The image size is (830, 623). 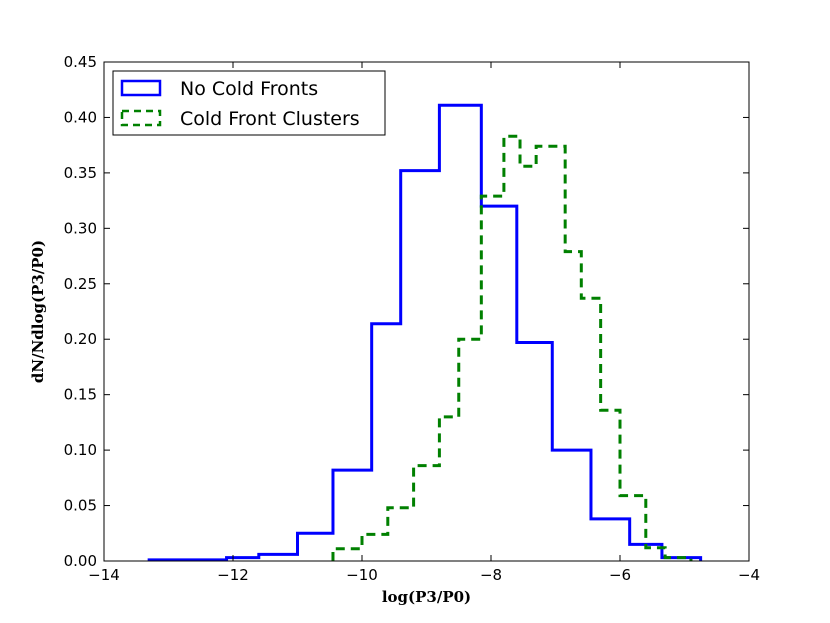 I want to click on x-tick-label: −6, so click(x=620, y=575).